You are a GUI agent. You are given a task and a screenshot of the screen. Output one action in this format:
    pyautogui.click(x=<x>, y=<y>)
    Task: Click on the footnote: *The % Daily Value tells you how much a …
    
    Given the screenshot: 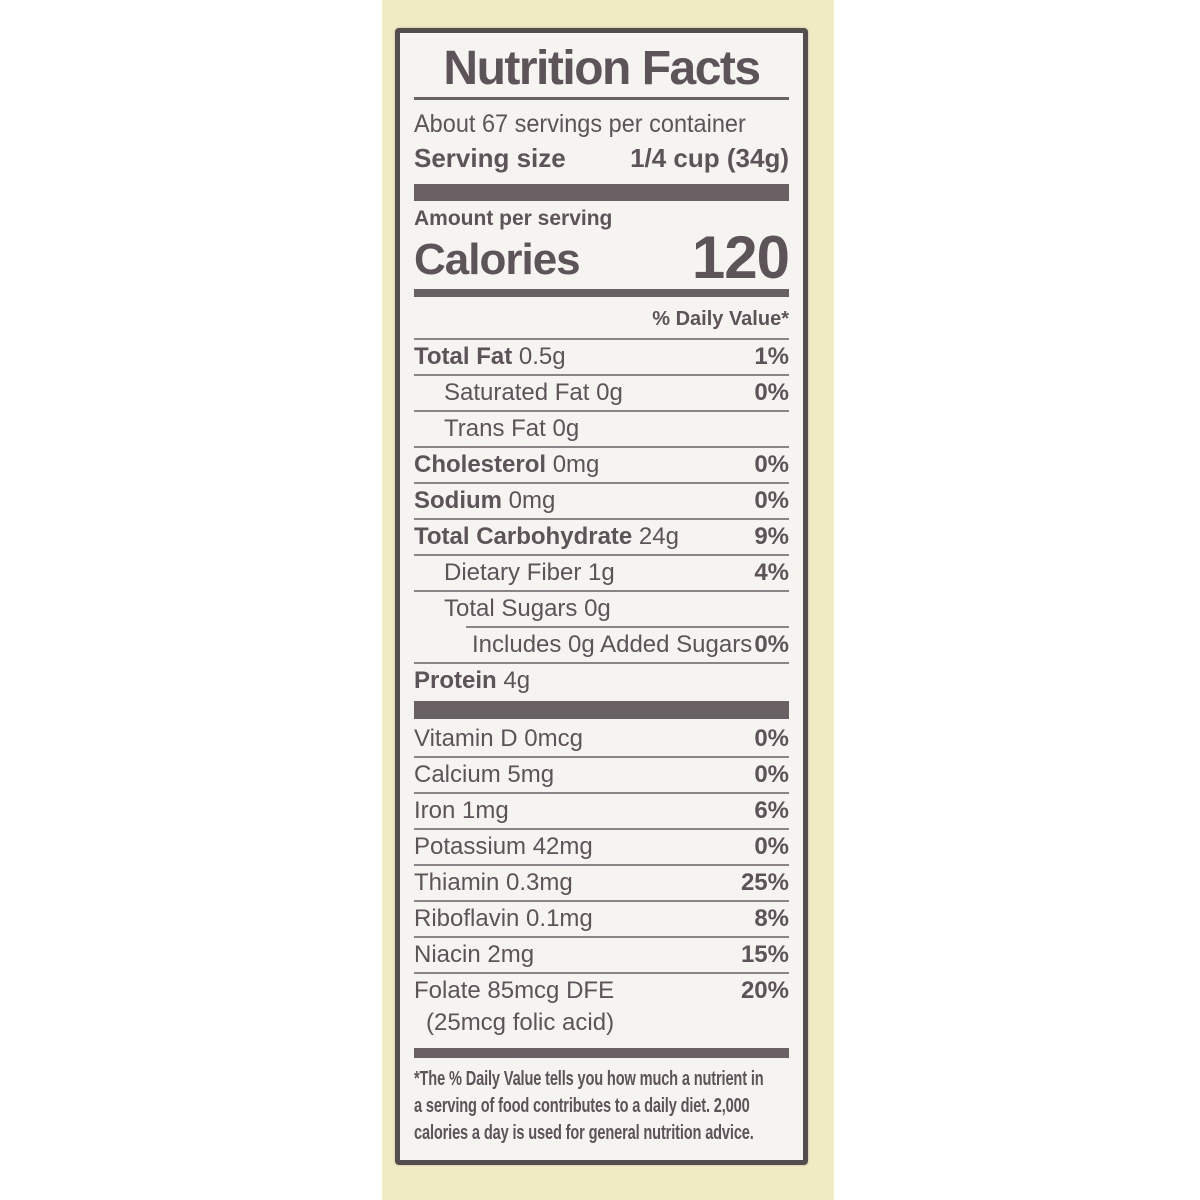 What is the action you would take?
    pyautogui.click(x=601, y=1106)
    